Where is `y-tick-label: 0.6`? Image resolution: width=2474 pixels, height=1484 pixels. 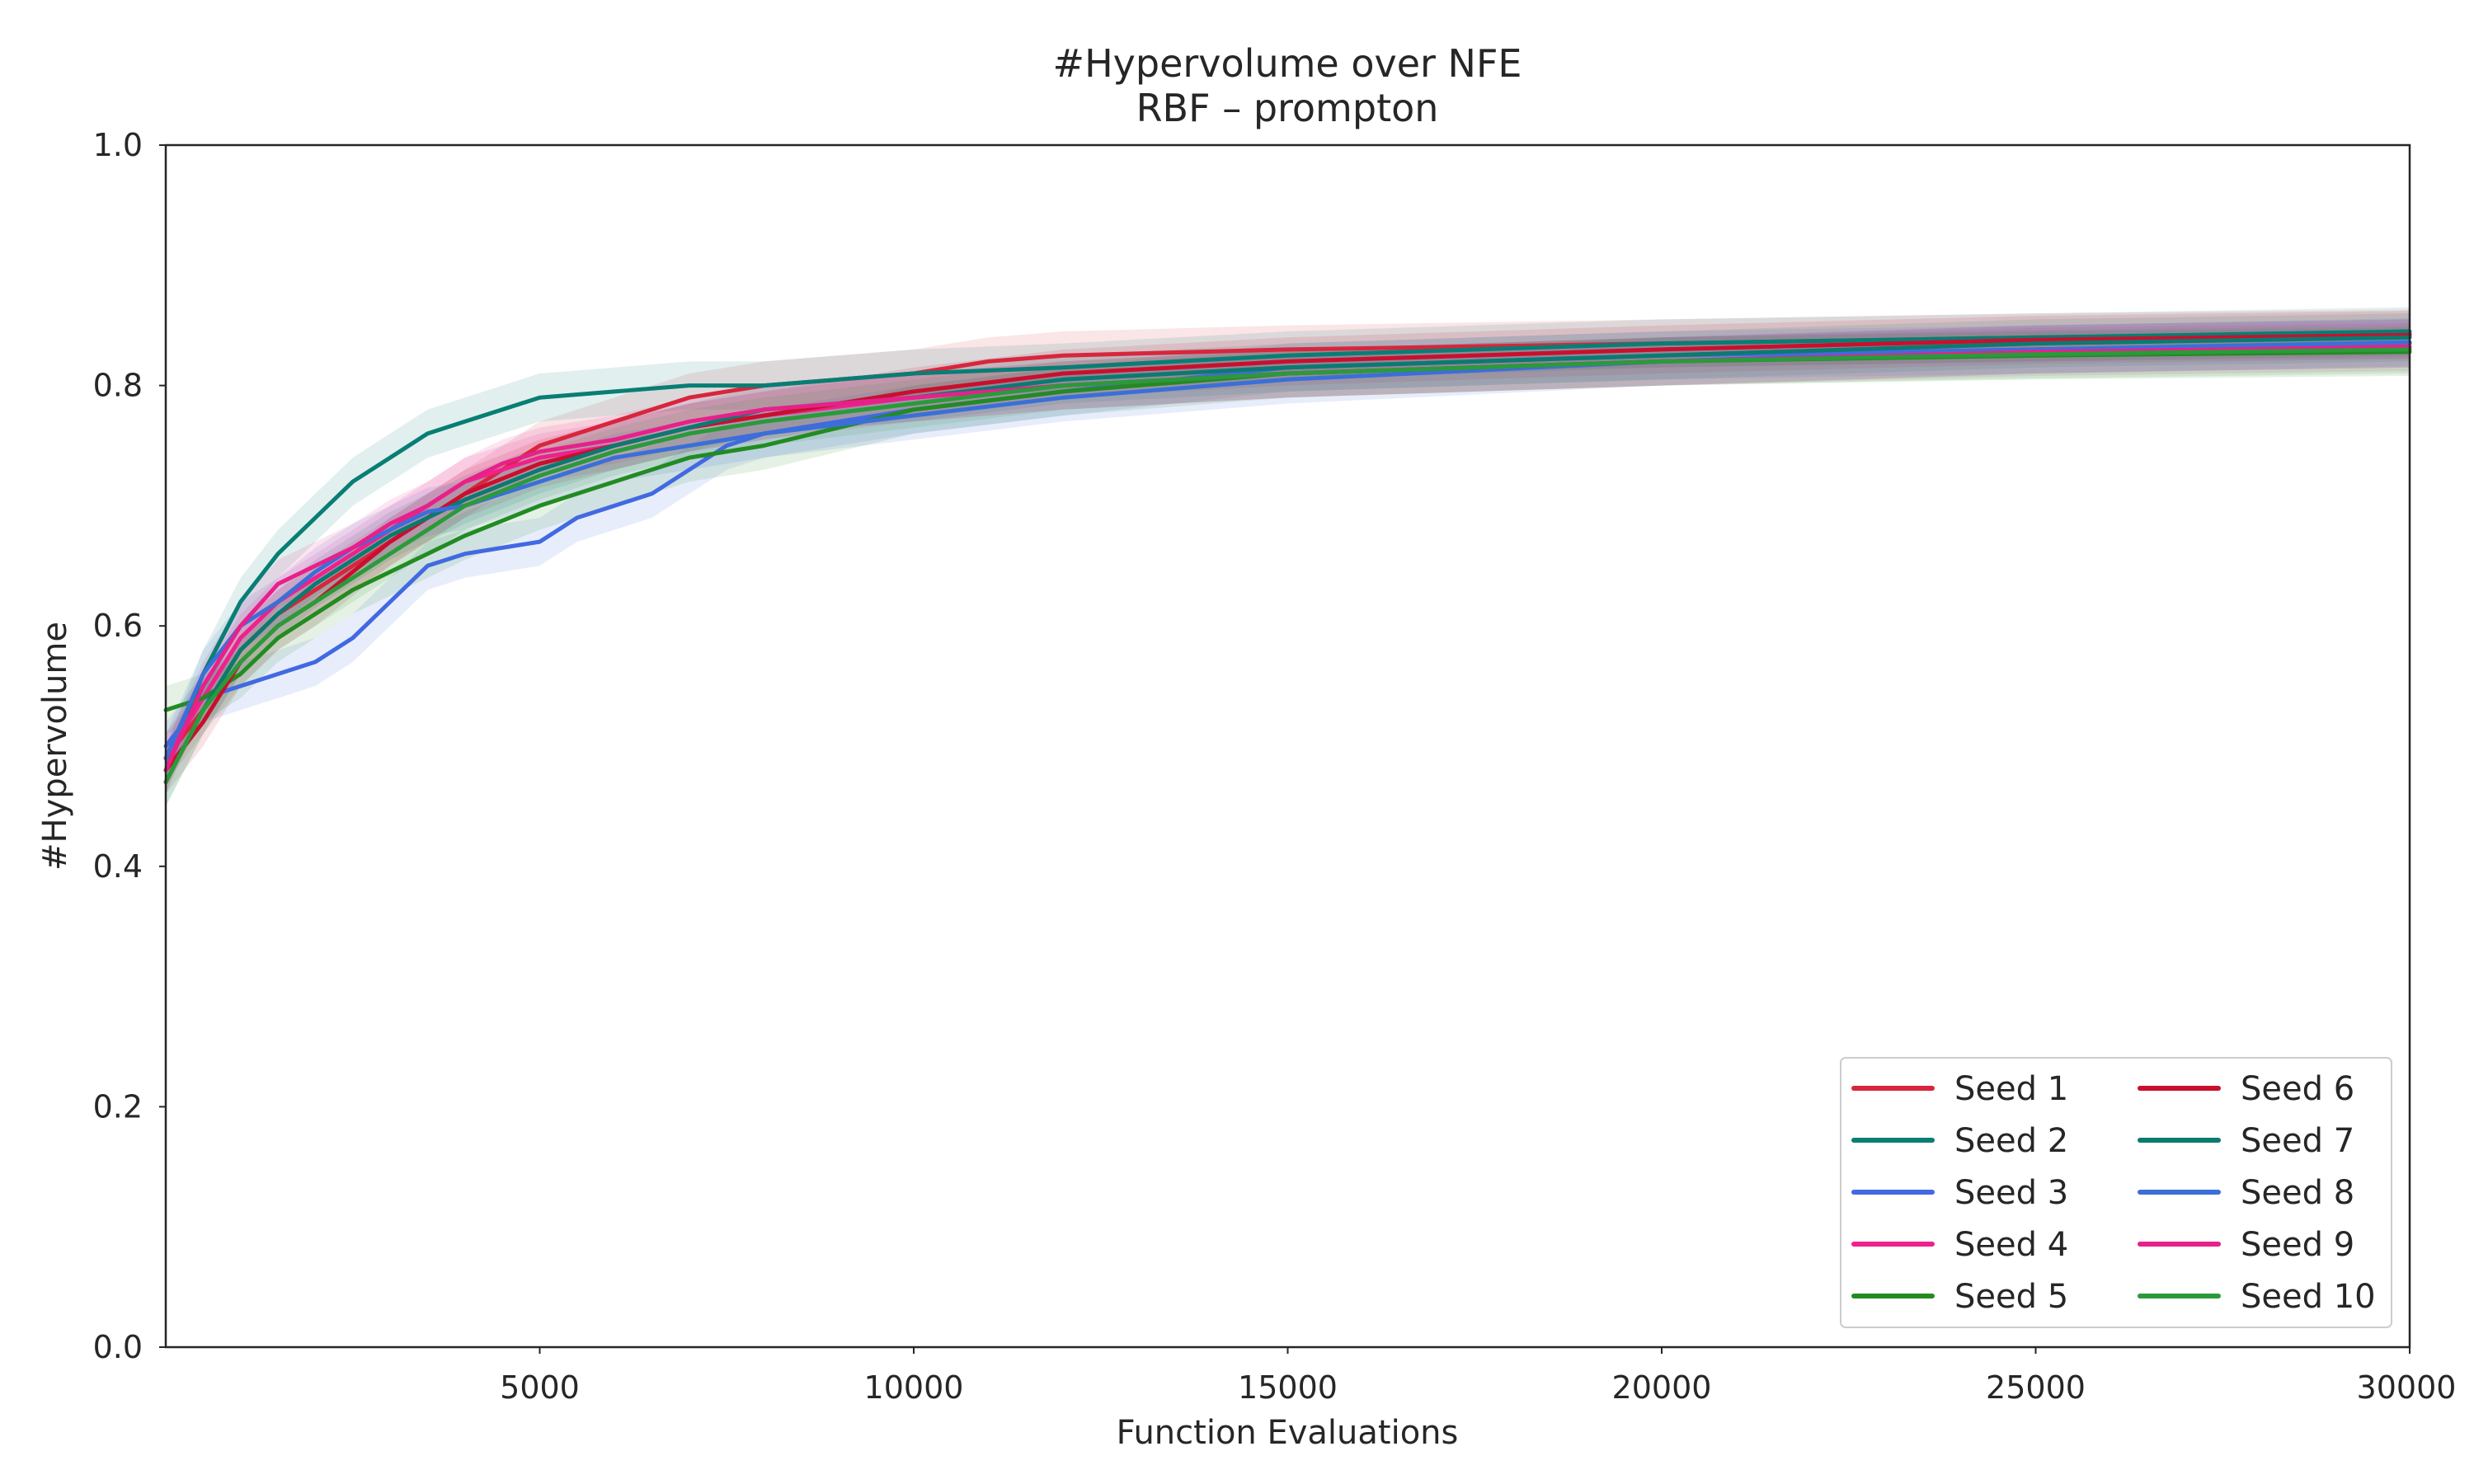
y-tick-label: 0.6 is located at coordinates (118, 626).